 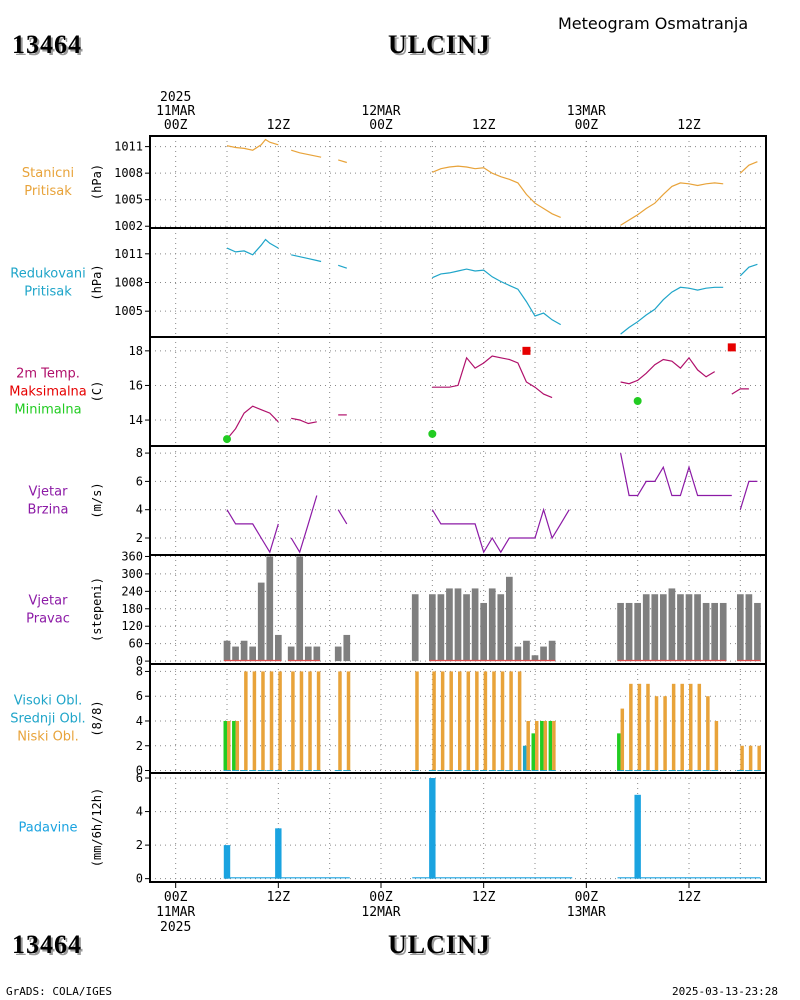 What do you see at coordinates (97, 392) in the screenshot?
I see `y-axis-unit: (C)` at bounding box center [97, 392].